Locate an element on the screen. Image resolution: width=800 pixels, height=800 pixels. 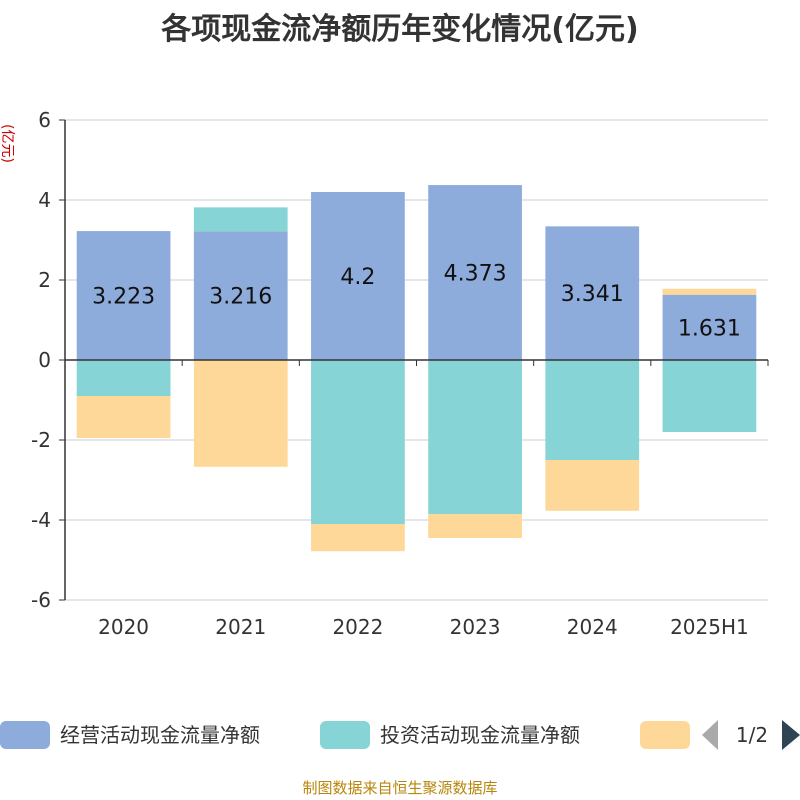
bar-series-3-2024 is located at coordinates (592, 485).